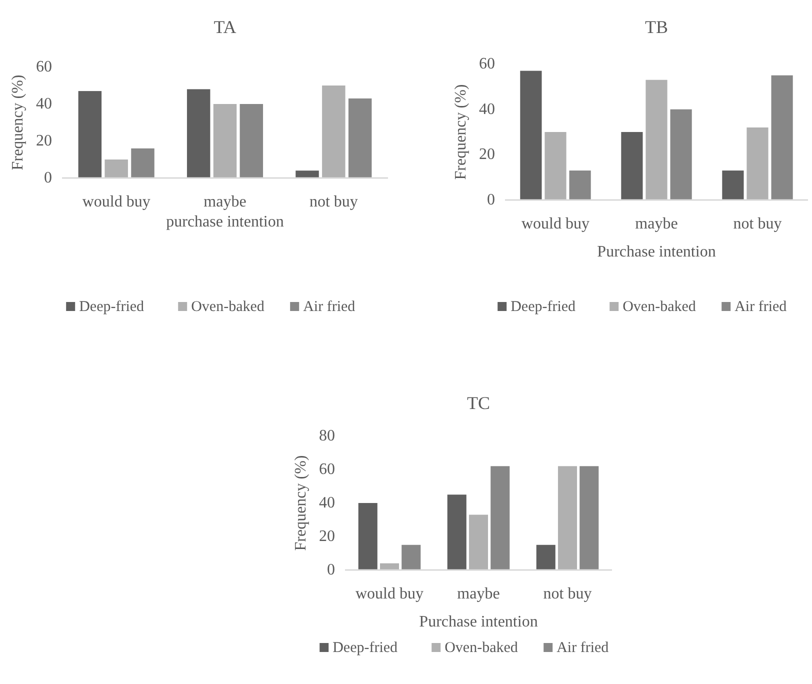 This screenshot has width=812, height=684. What do you see at coordinates (327, 436) in the screenshot?
I see `y-tick-label: 80` at bounding box center [327, 436].